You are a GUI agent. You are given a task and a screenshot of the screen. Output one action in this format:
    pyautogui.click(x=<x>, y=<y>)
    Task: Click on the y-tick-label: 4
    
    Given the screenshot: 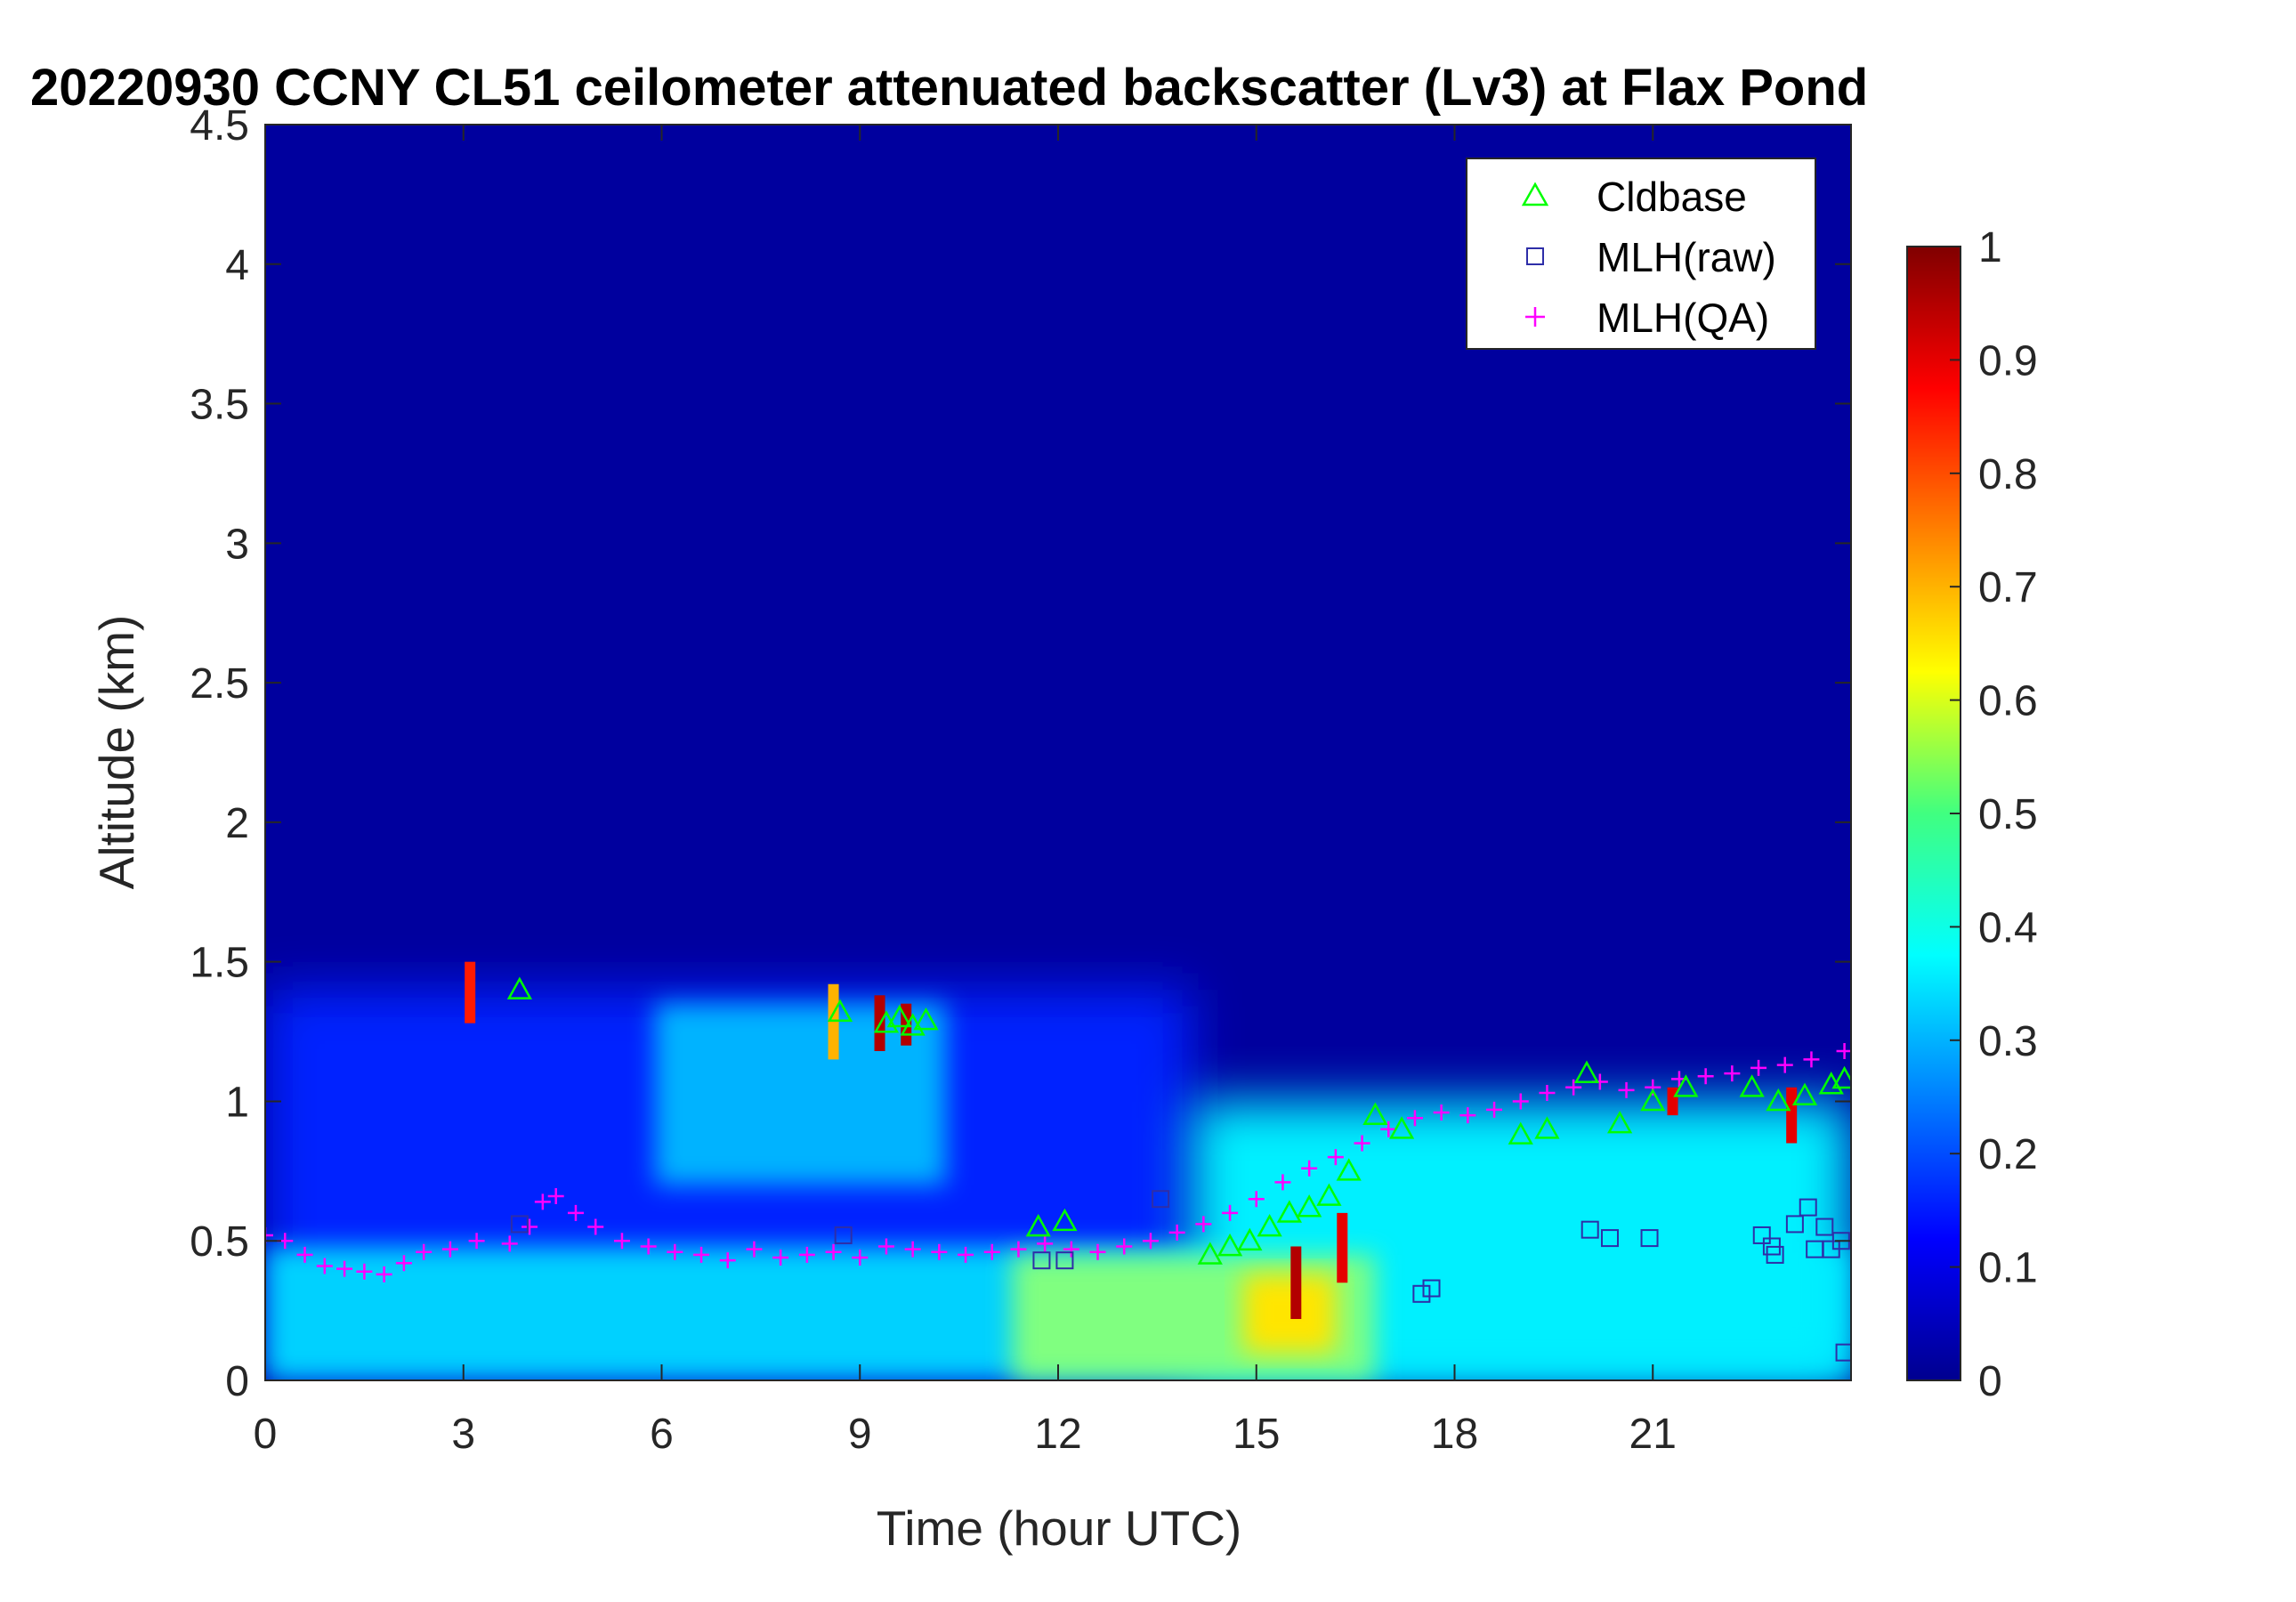 What is the action you would take?
    pyautogui.click(x=237, y=266)
    